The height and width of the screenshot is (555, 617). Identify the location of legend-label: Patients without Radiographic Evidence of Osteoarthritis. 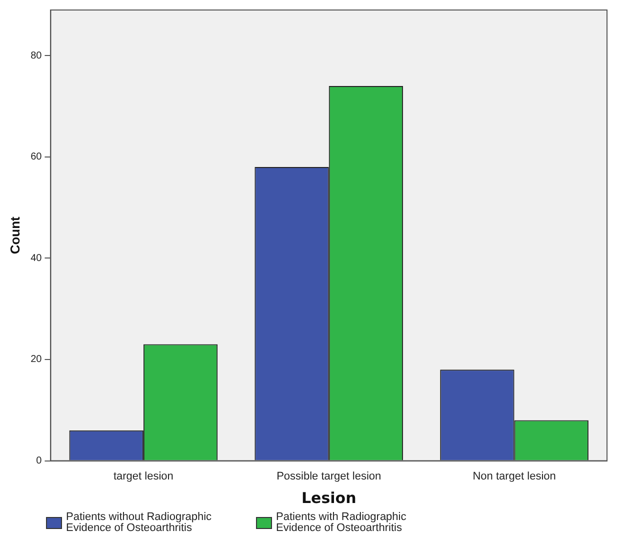
(139, 522).